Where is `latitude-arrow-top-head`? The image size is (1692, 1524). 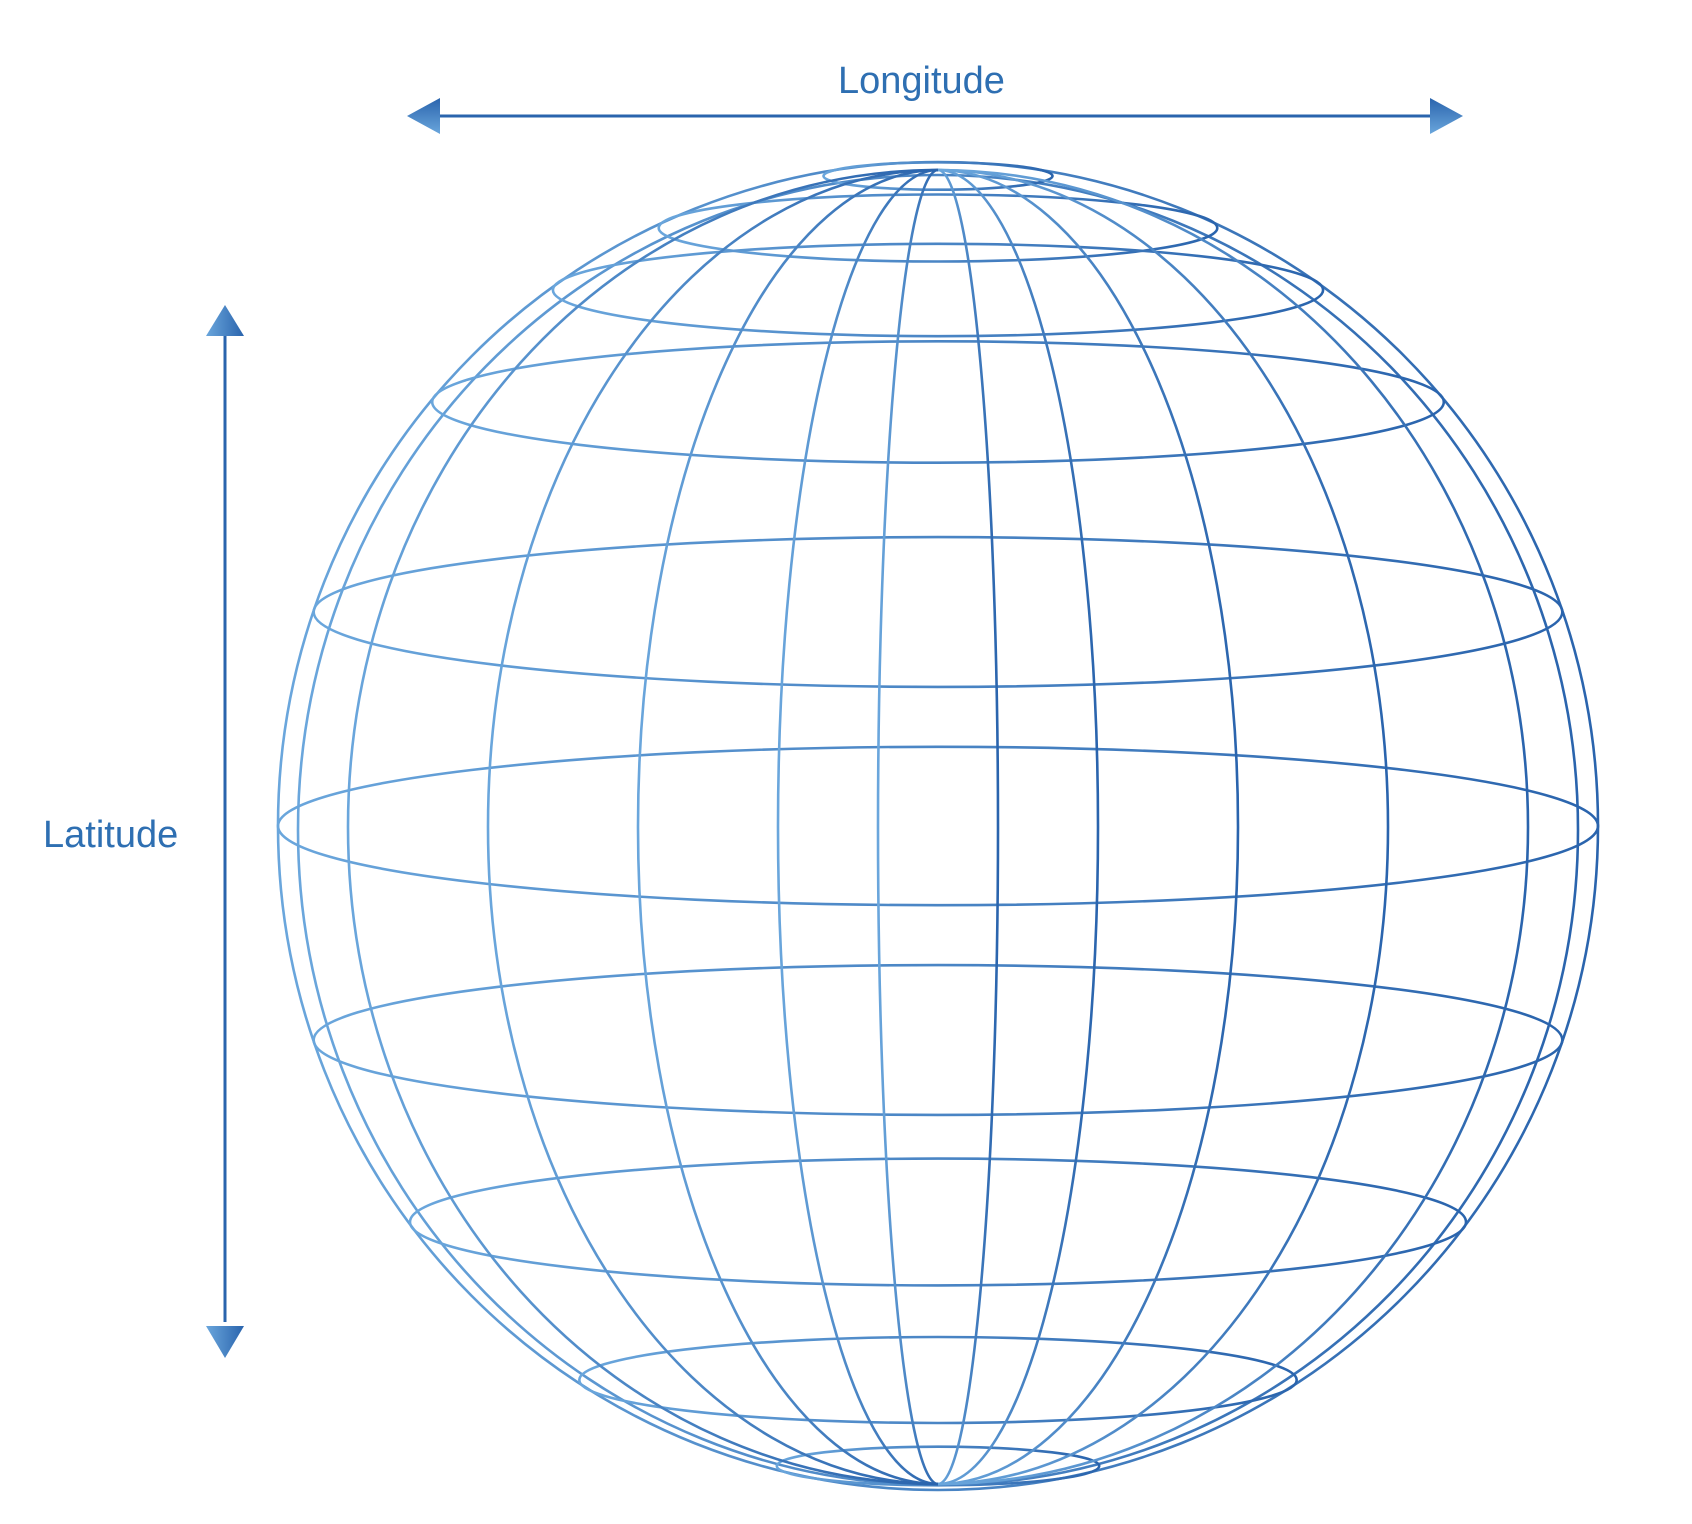
latitude-arrow-top-head is located at coordinates (225, 320).